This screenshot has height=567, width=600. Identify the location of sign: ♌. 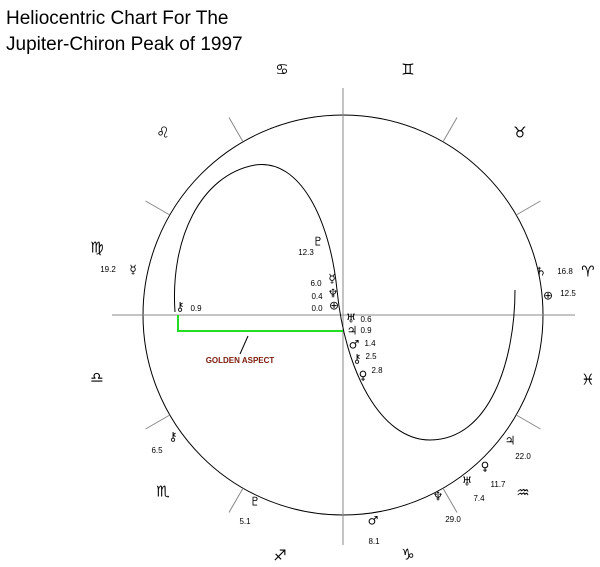
(162, 133).